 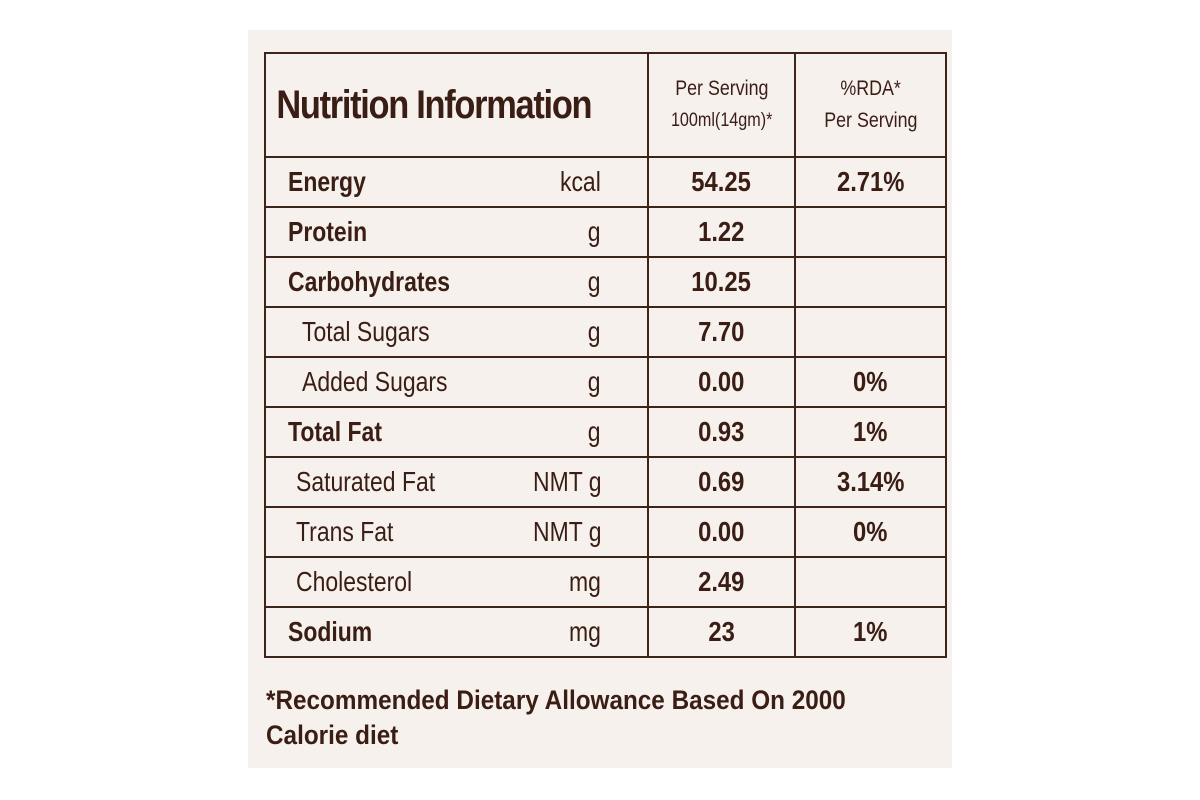 What do you see at coordinates (580, 181) in the screenshot?
I see `nutrient-unit: kcal` at bounding box center [580, 181].